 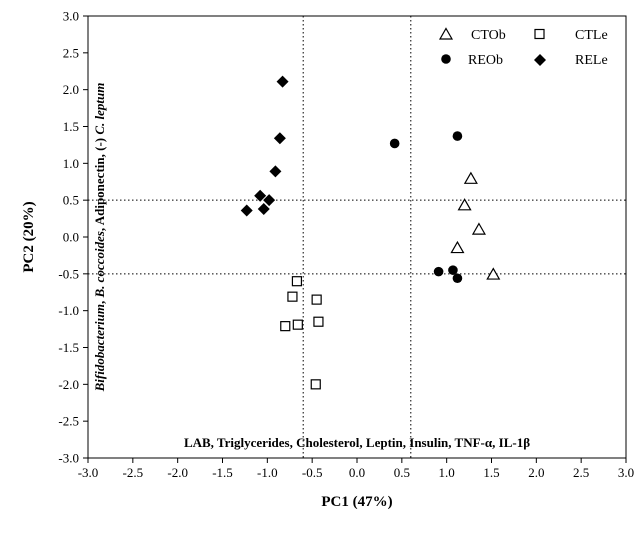 I want to click on x-tick-label: 2.0, so click(x=536, y=472).